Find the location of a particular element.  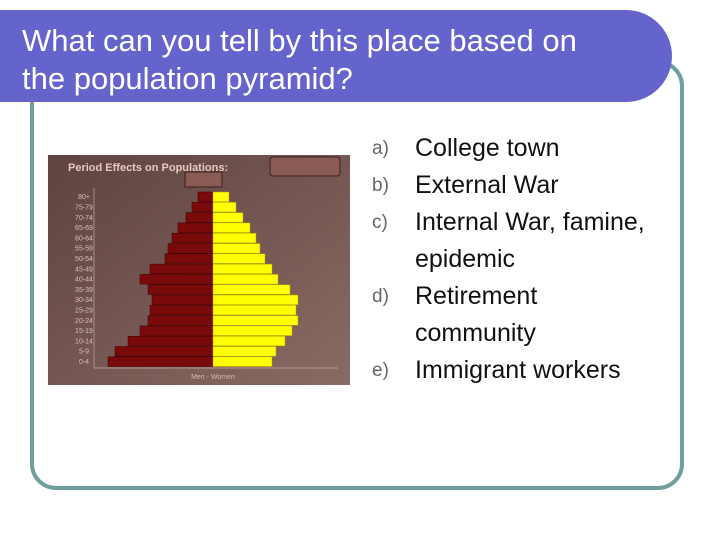

option-marker: d) is located at coordinates (380, 296).